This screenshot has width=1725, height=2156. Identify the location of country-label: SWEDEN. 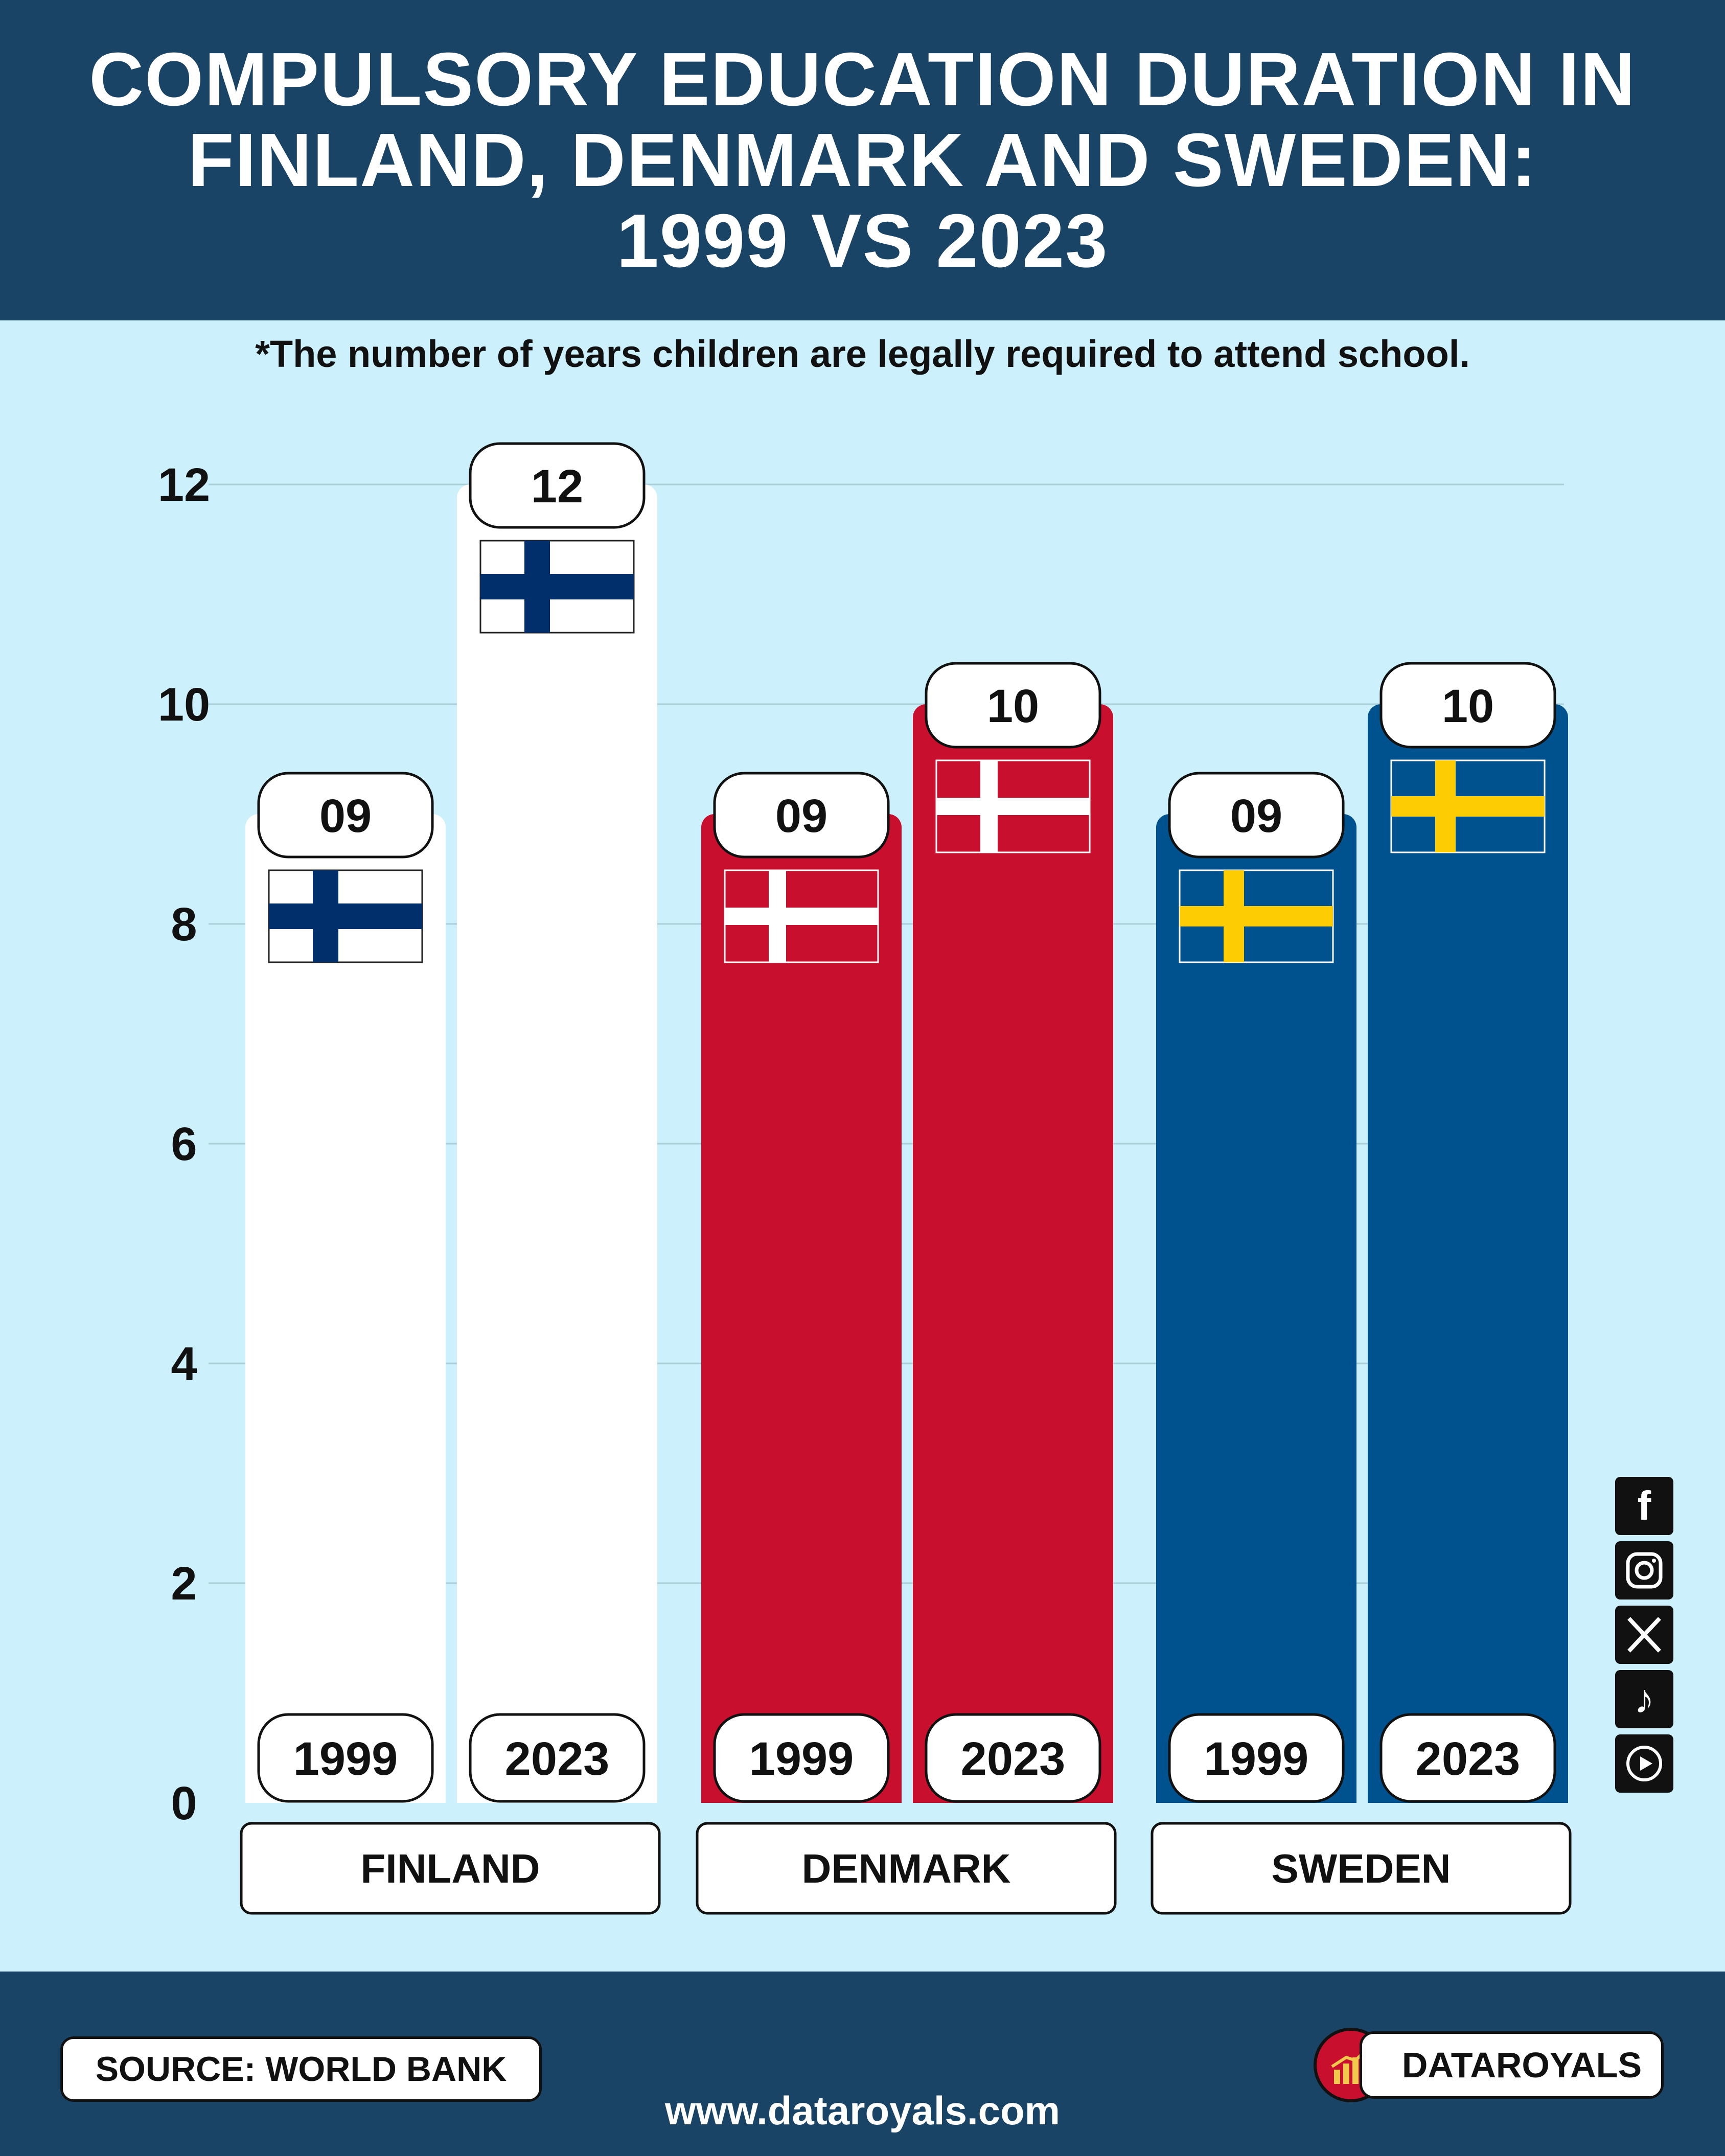
(1361, 1869).